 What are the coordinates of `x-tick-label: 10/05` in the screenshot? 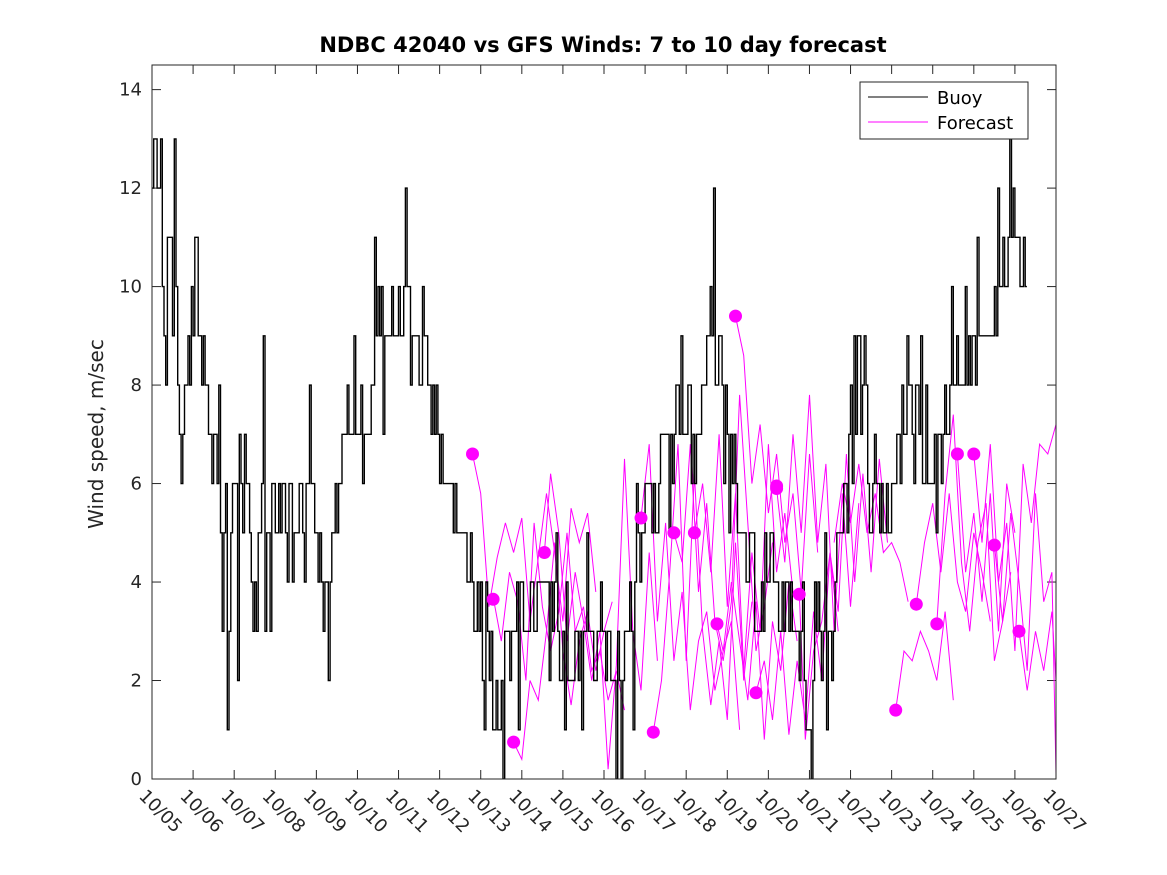 It's located at (160, 812).